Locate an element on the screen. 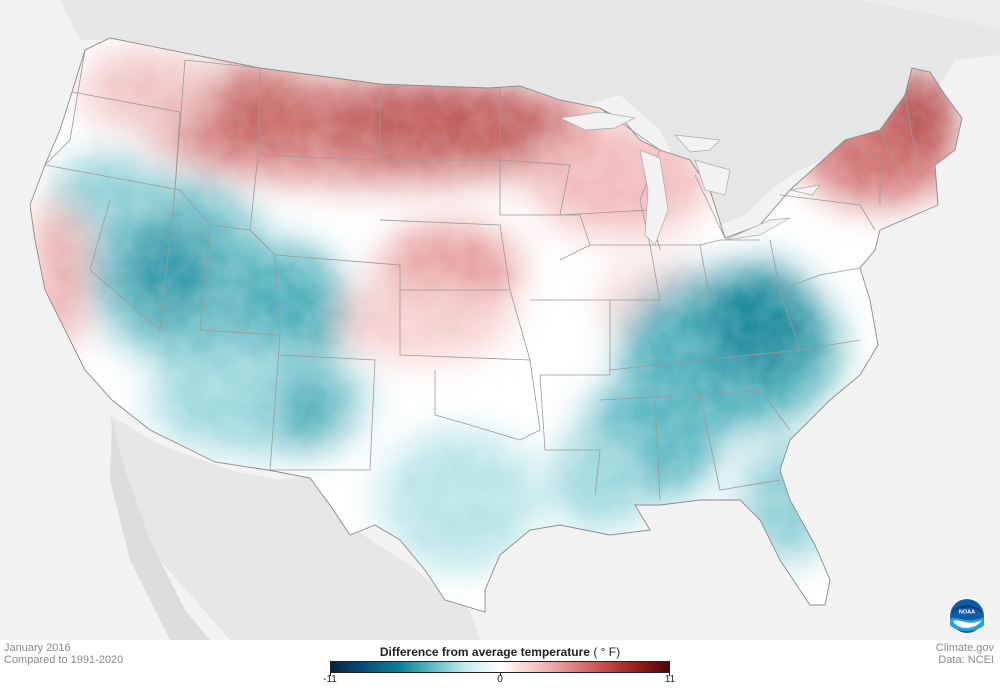  site-label: Climate.gov is located at coordinates (964, 648).